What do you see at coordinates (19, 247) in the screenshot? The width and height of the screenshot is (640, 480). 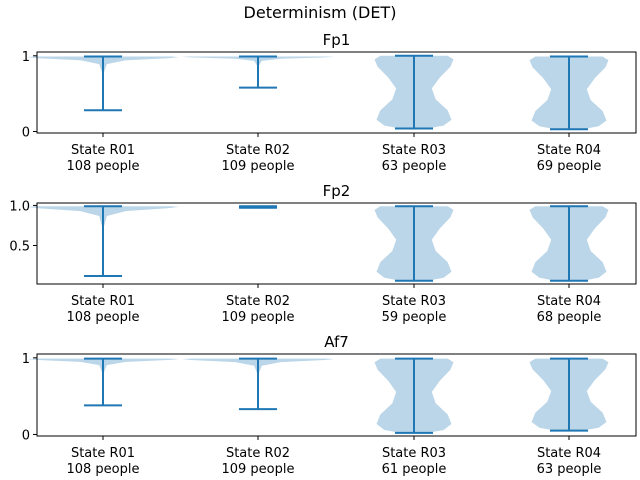 I see `y-tick-label: 0.5` at bounding box center [19, 247].